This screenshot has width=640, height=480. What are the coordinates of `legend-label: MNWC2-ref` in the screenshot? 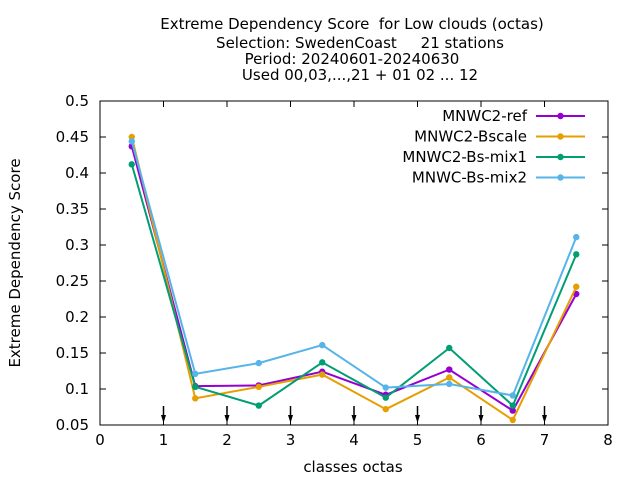 It's located at (484, 116).